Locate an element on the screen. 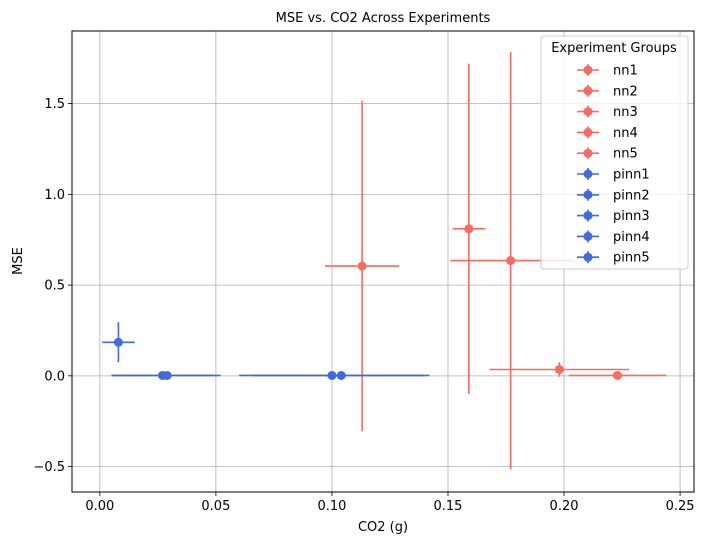 This screenshot has height=544, width=704. x-tick-label: 0.15 is located at coordinates (448, 506).